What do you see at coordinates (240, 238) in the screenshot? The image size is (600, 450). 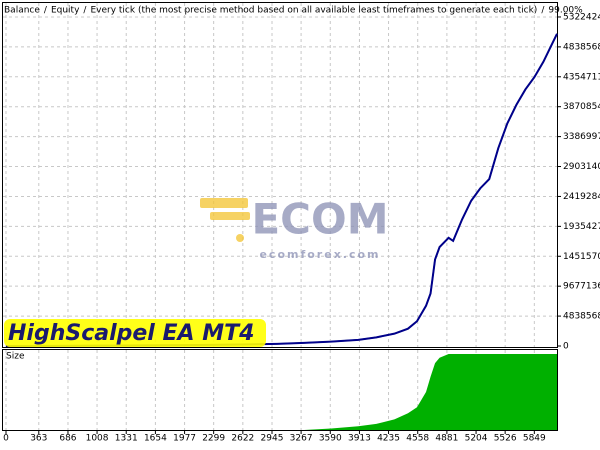 I see `logo-wheel` at bounding box center [240, 238].